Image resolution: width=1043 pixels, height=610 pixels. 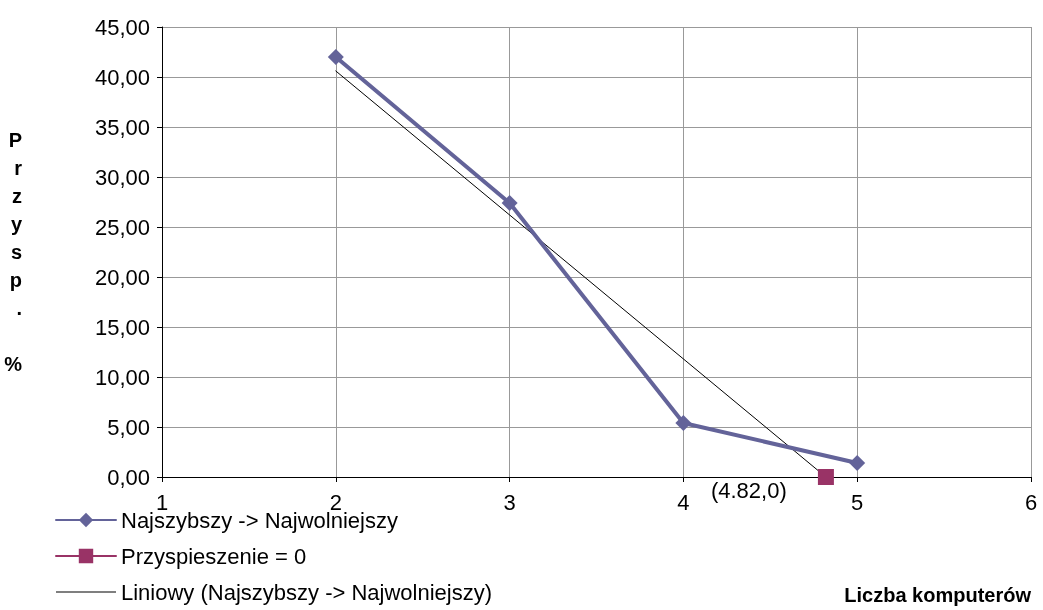 What do you see at coordinates (122, 177) in the screenshot?
I see `y-tick-label: 30,00` at bounding box center [122, 177].